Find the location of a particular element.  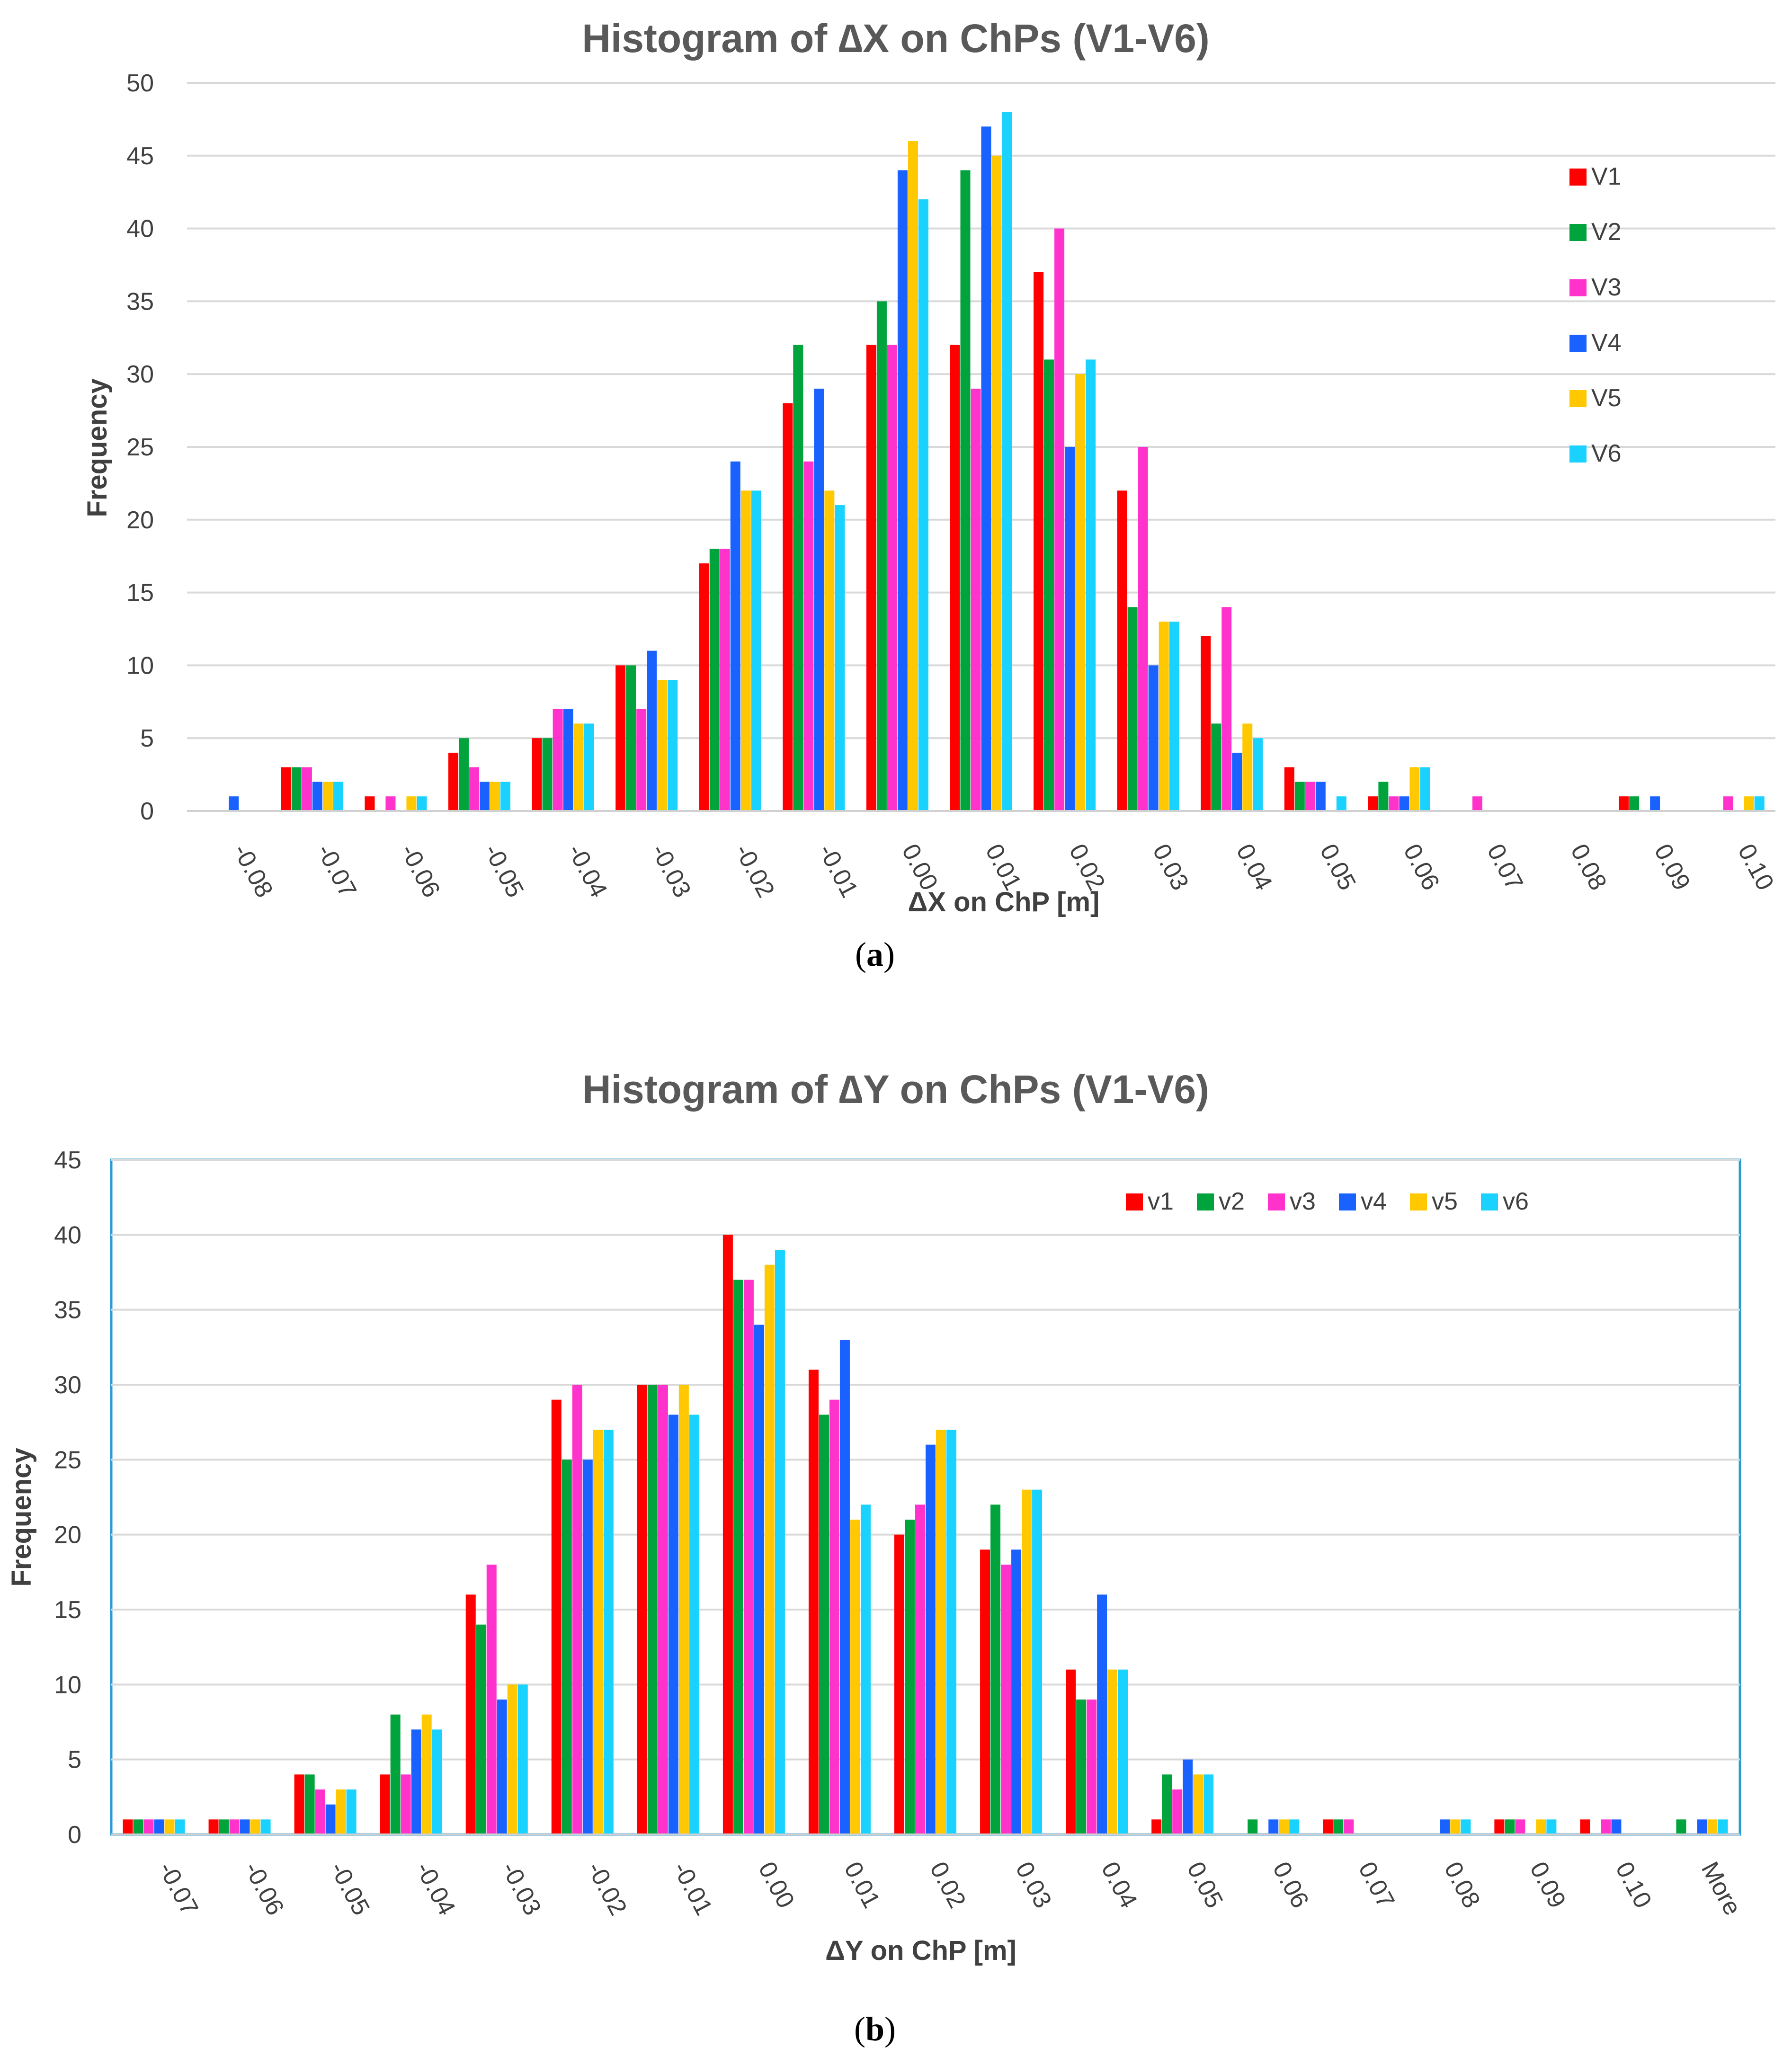

chart-b-legend-swatch-v5 is located at coordinates (1418, 1201).